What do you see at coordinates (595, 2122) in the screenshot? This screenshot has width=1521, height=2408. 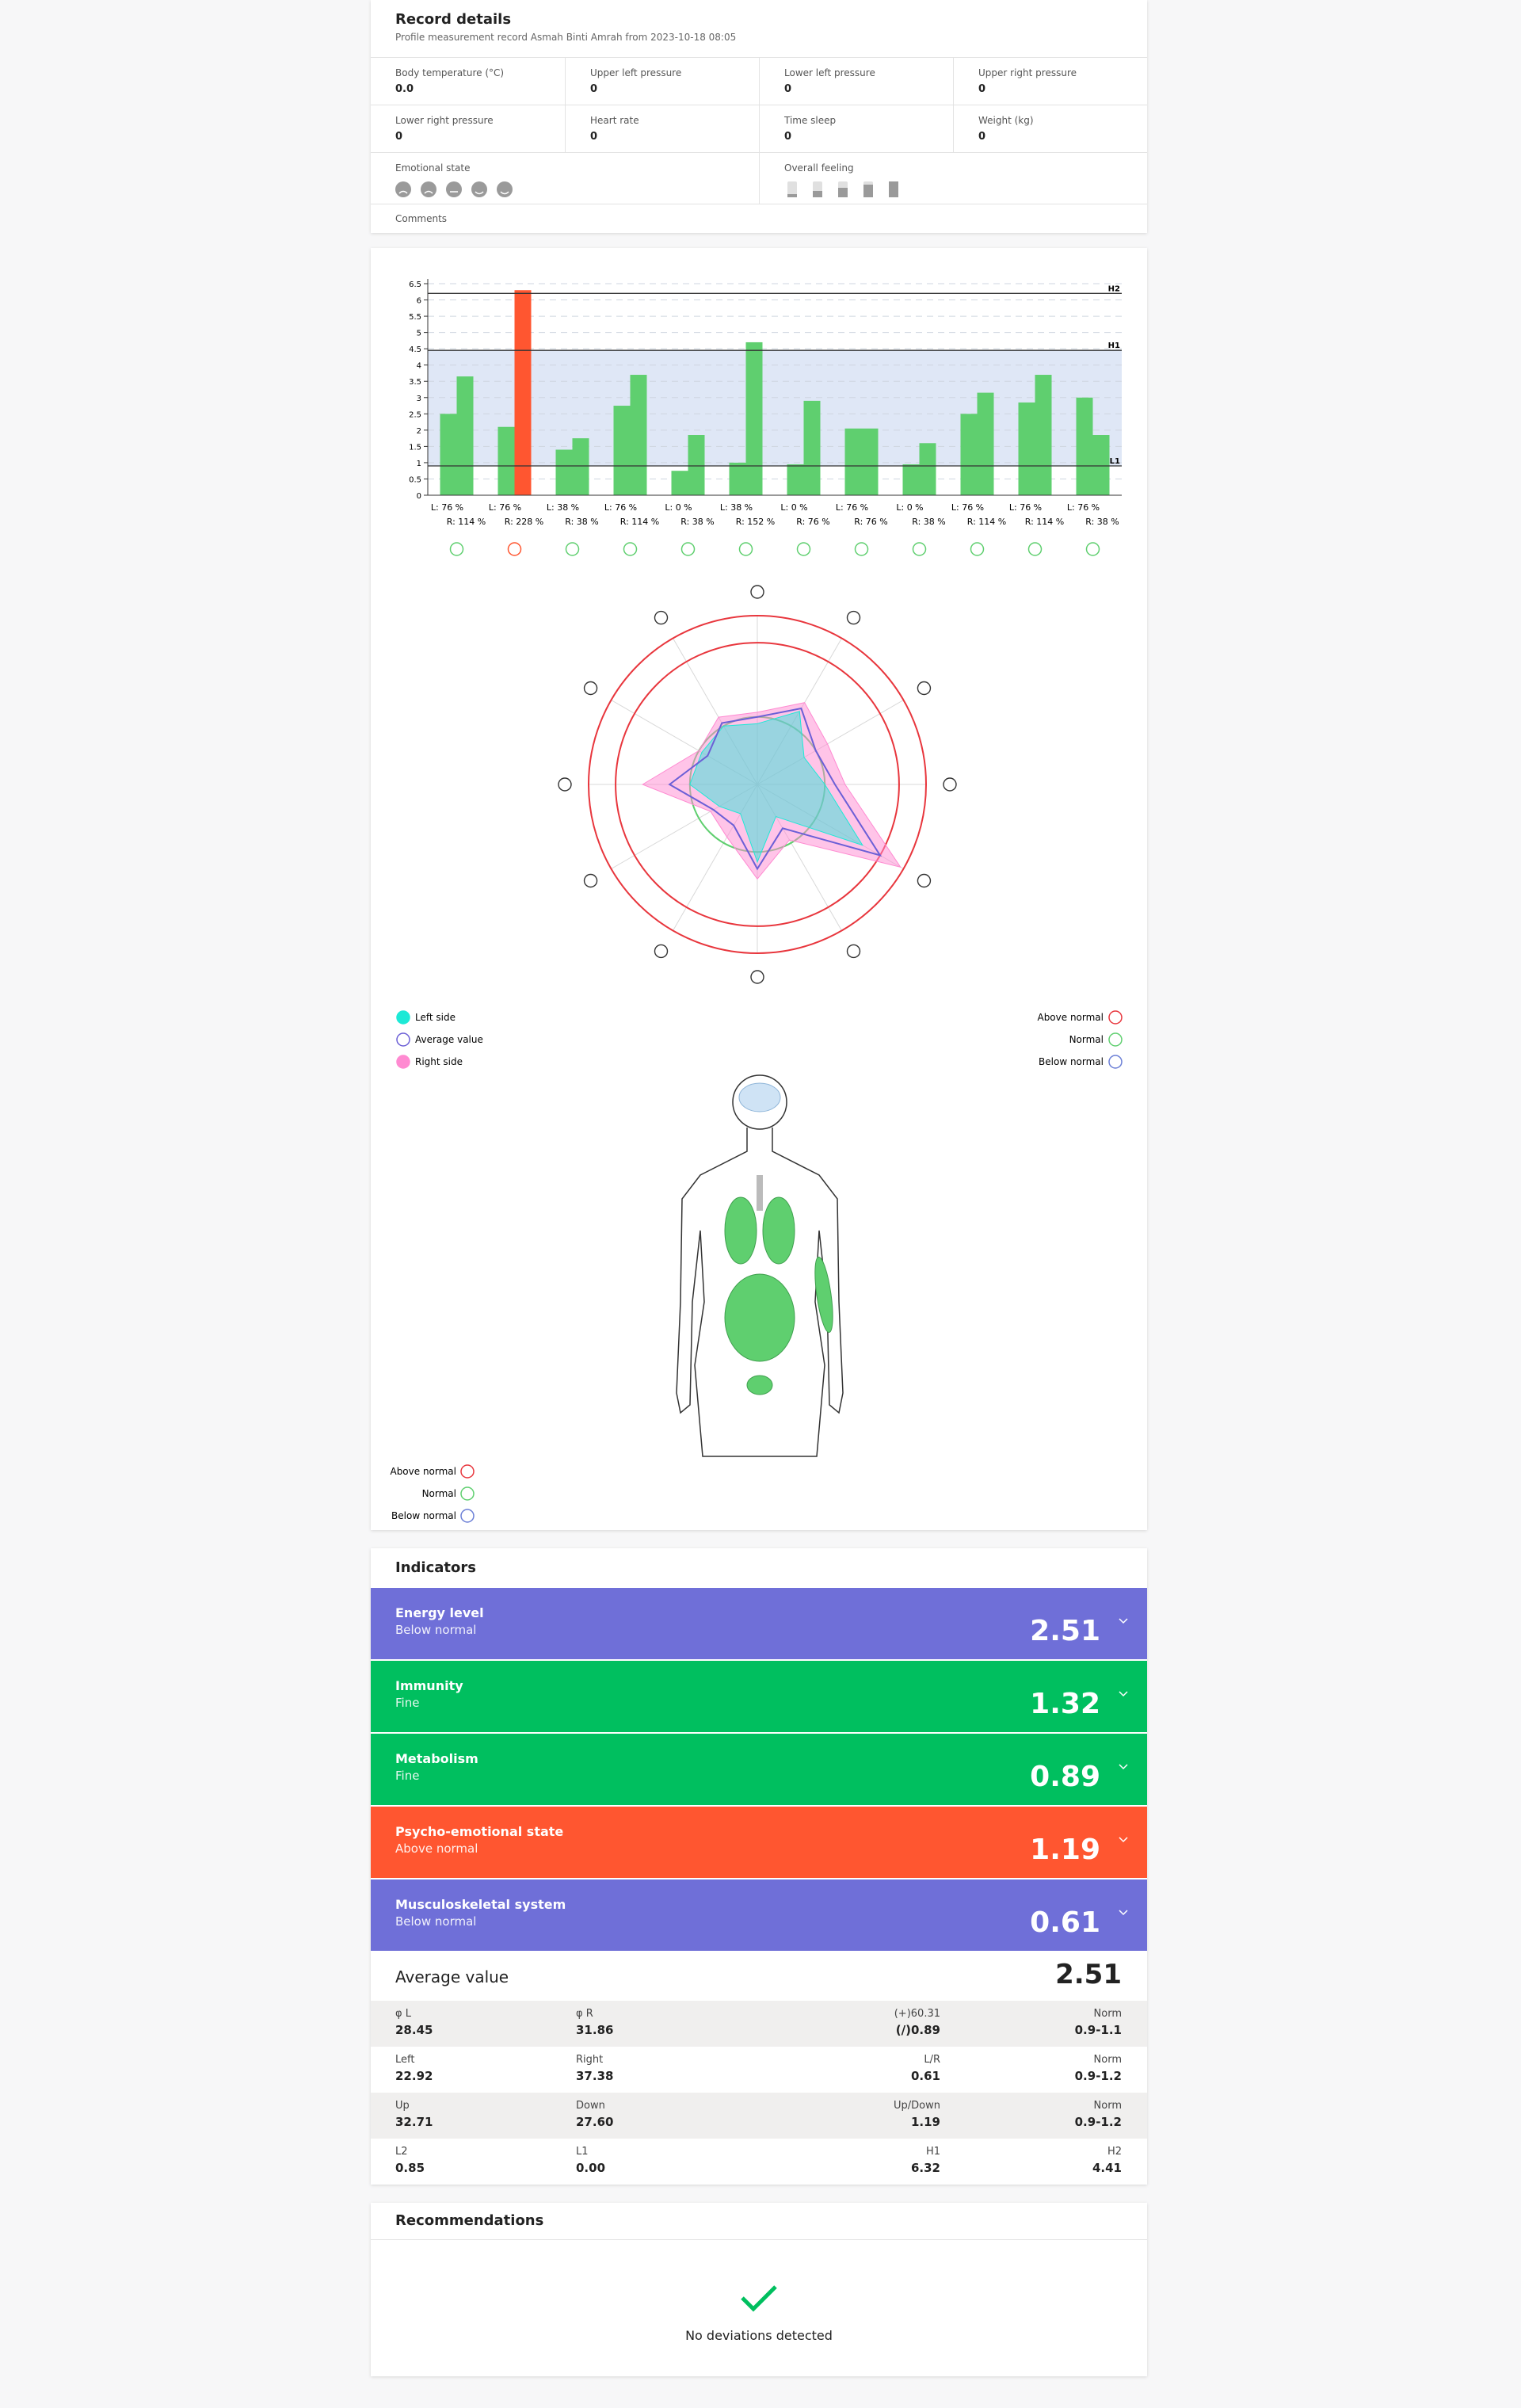 I see `stats-value: 27.60` at bounding box center [595, 2122].